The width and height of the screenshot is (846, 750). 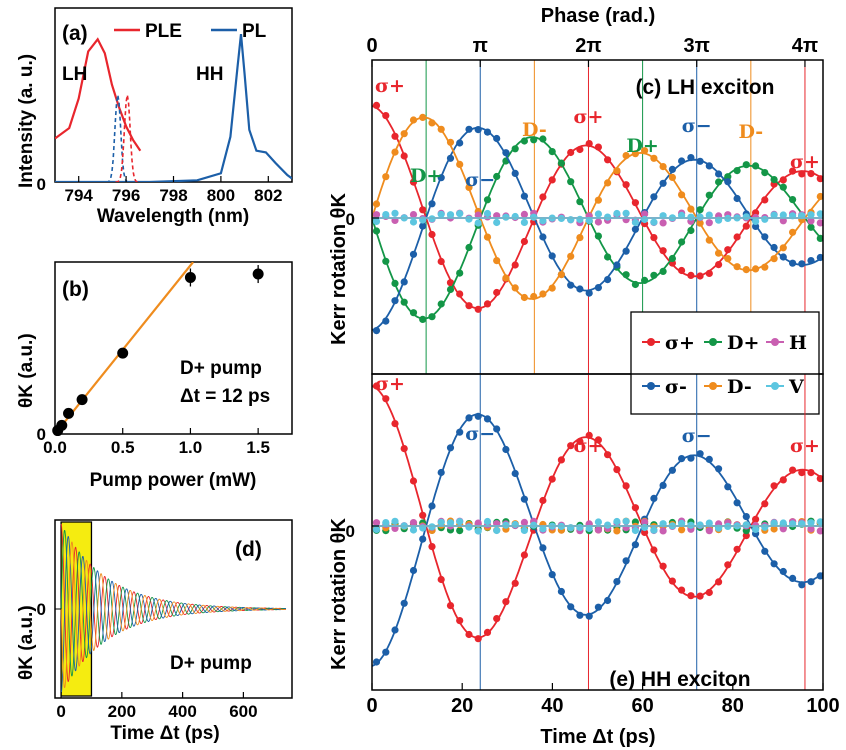 What do you see at coordinates (248, 549) in the screenshot?
I see `panel-d-label: (d)` at bounding box center [248, 549].